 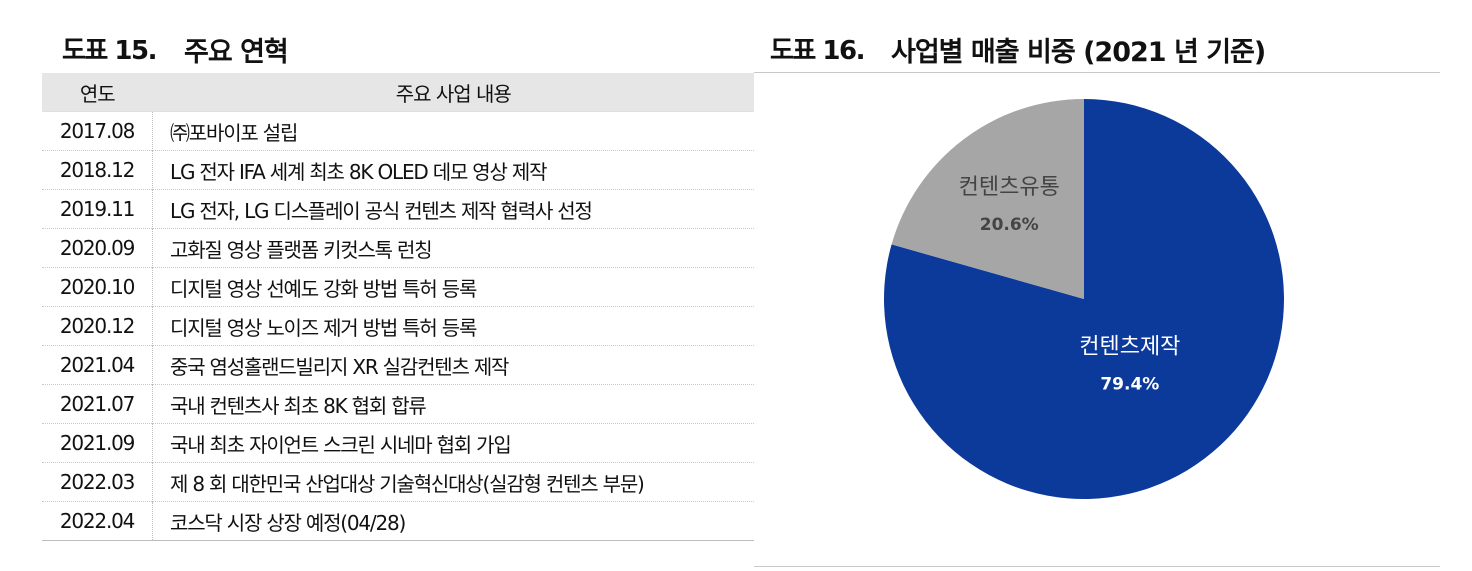 I want to click on history-title: 주요 연혁, so click(x=236, y=52).